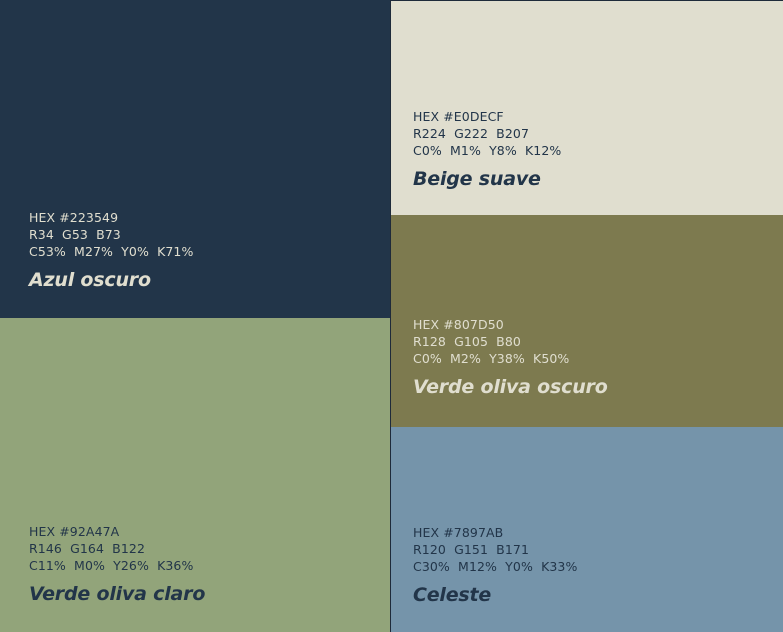 The image size is (783, 632). Describe the element at coordinates (510, 387) in the screenshot. I see `color-name: Verde oliva oscuro` at that location.